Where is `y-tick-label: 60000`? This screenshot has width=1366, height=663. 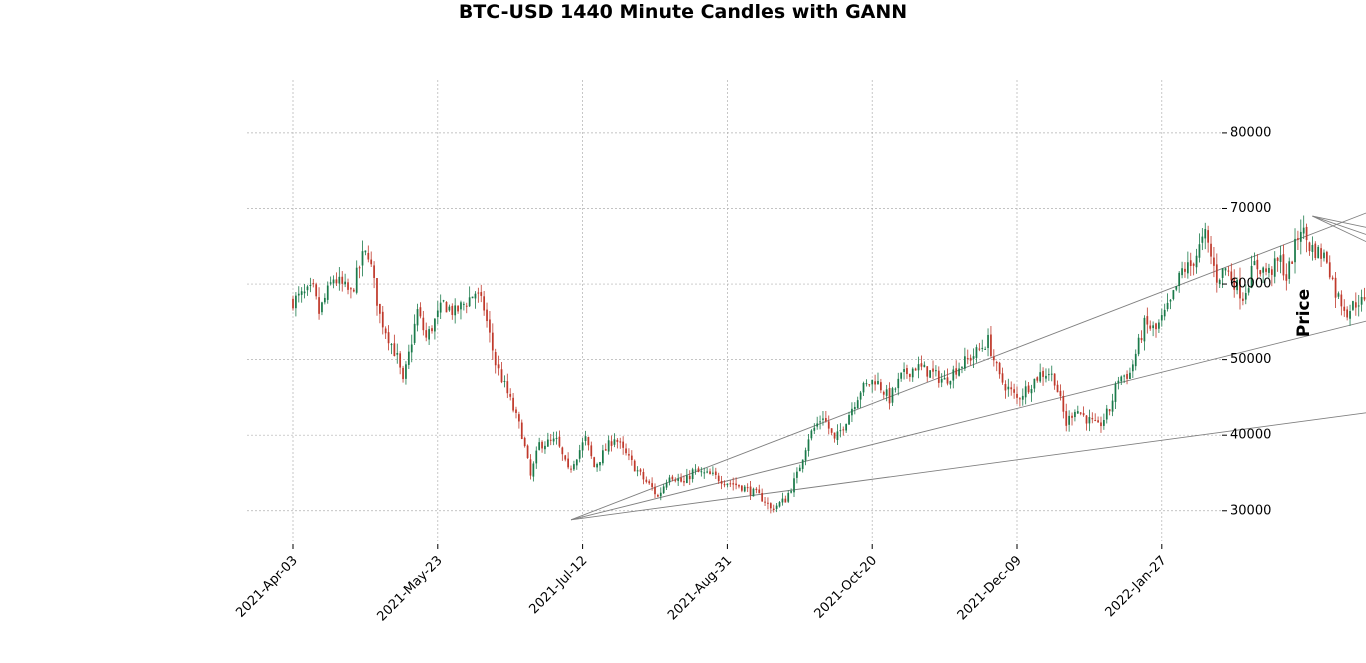 y-tick-label: 60000 is located at coordinates (1250, 284).